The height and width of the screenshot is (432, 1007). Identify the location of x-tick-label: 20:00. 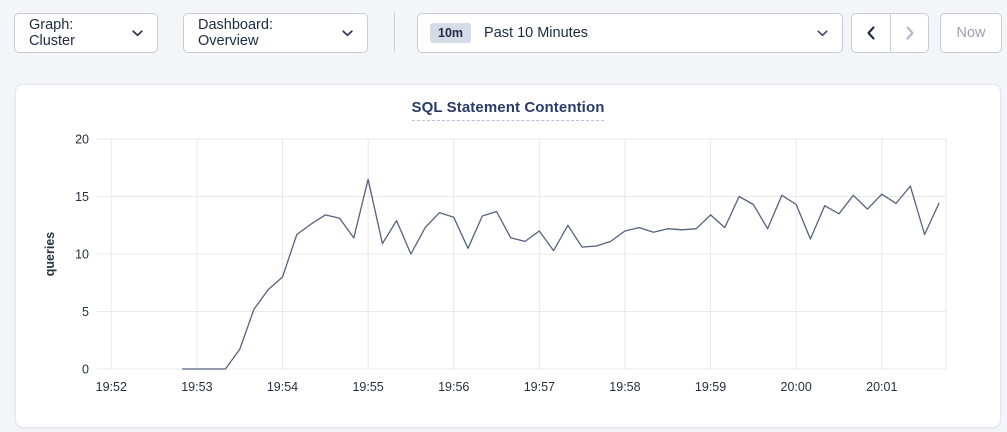
(796, 387).